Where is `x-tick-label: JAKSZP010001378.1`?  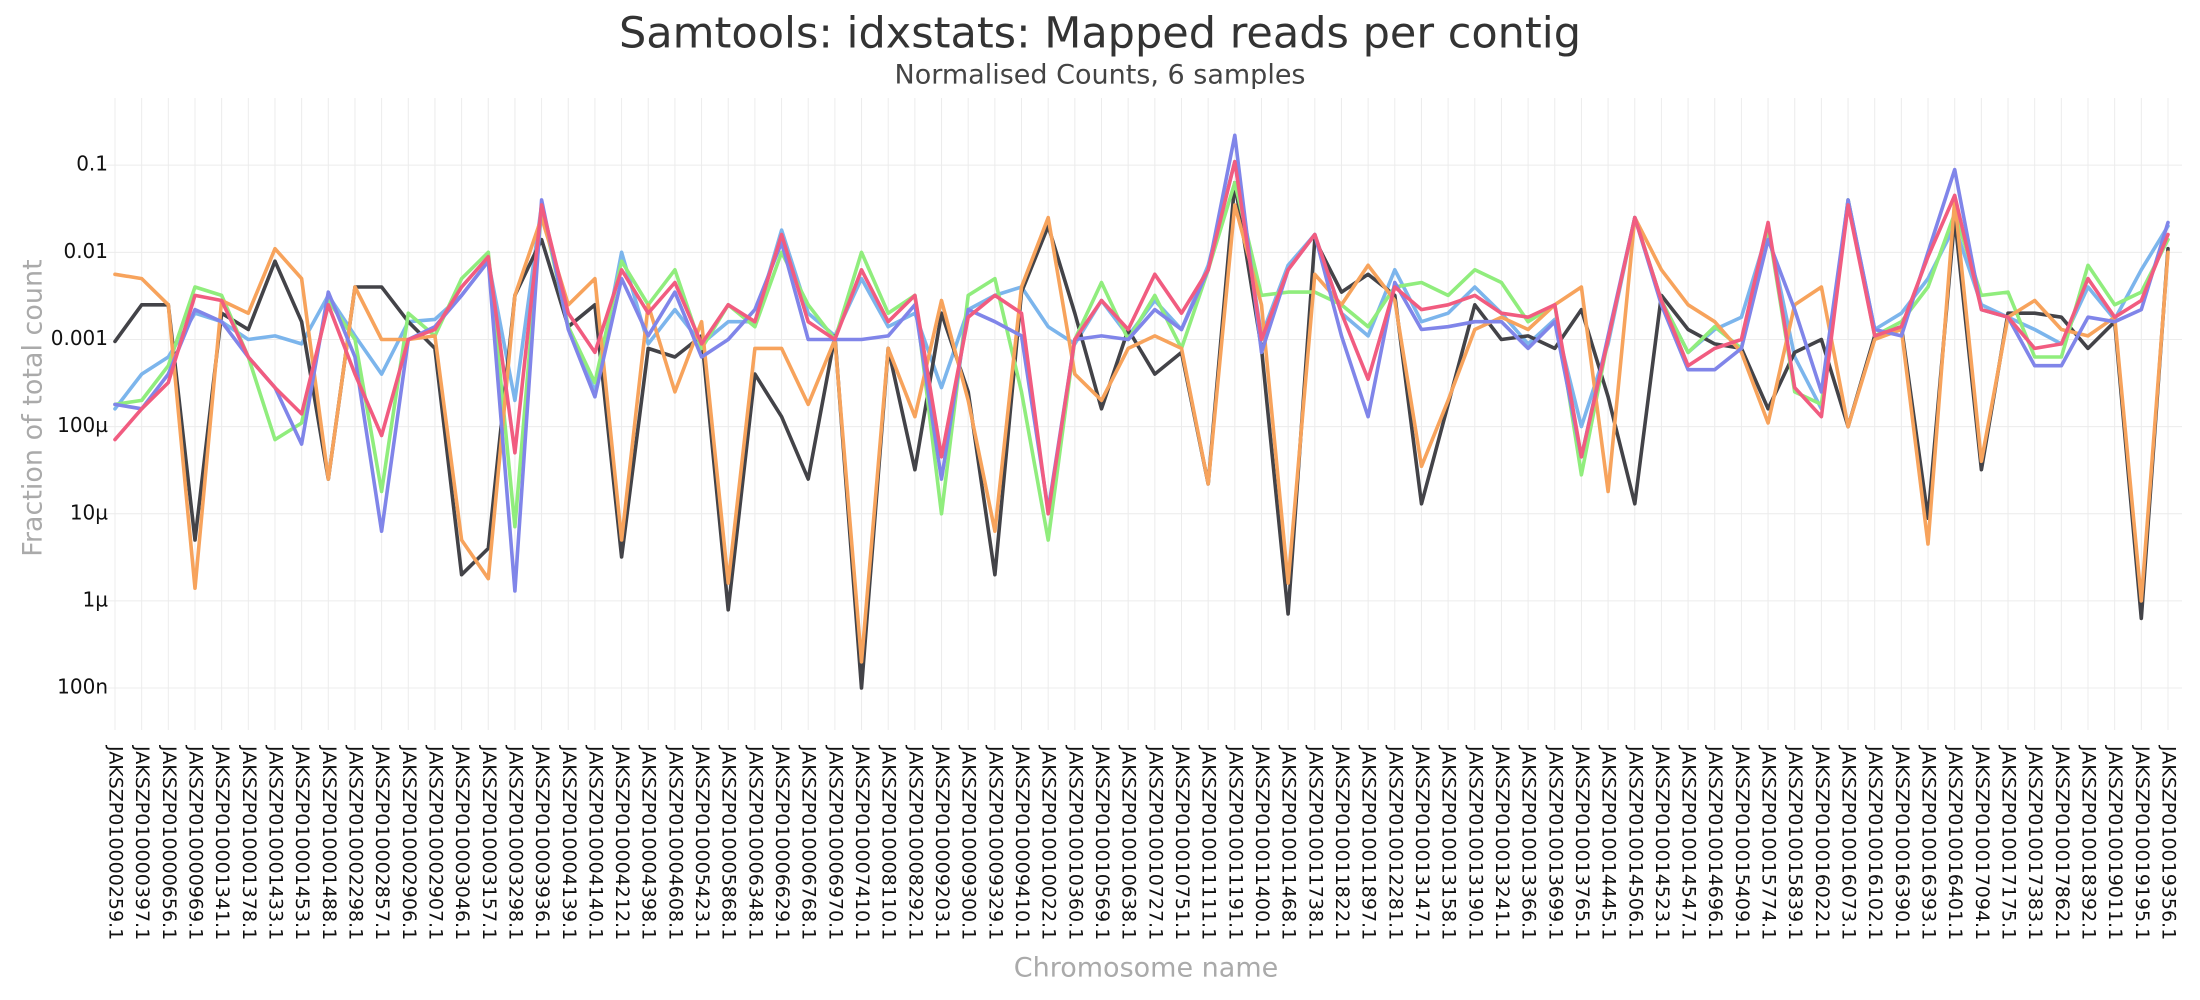
x-tick-label: JAKSZP010001378.1 is located at coordinates (249, 842).